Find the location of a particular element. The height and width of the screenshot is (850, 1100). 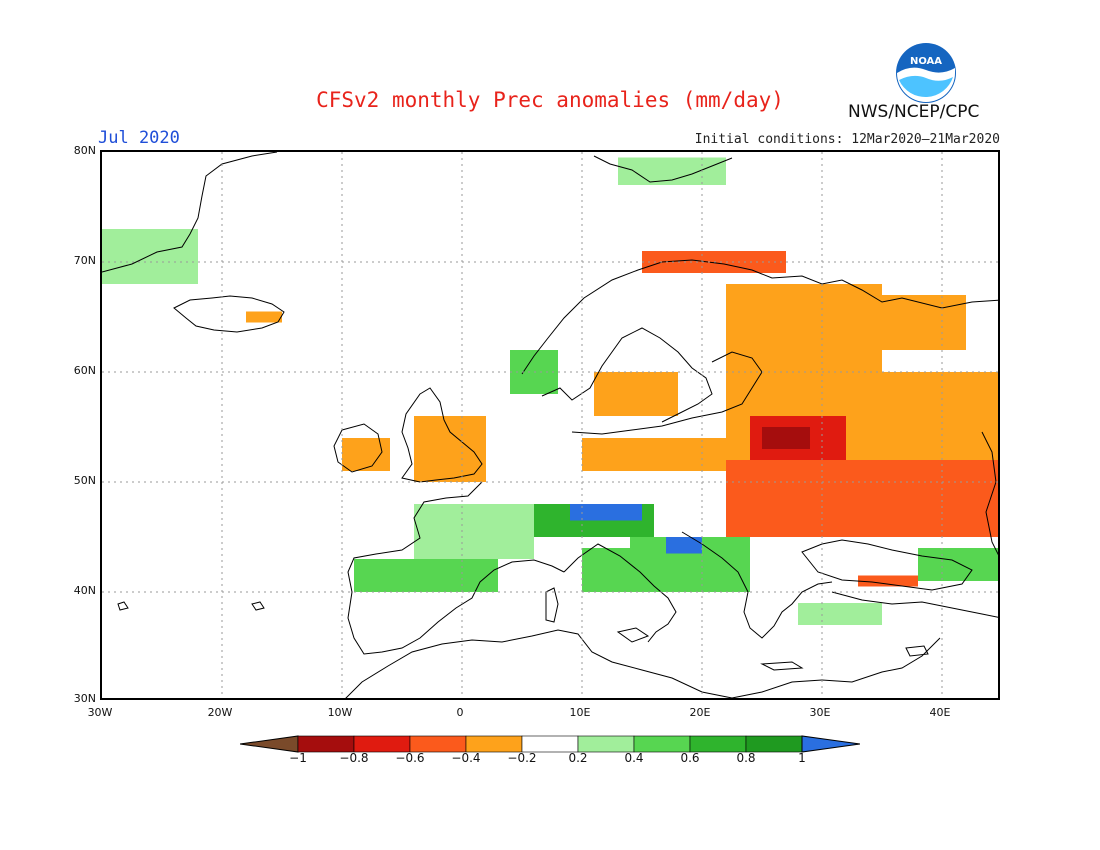

lat-label-70n: 70N is located at coordinates (84, 260).